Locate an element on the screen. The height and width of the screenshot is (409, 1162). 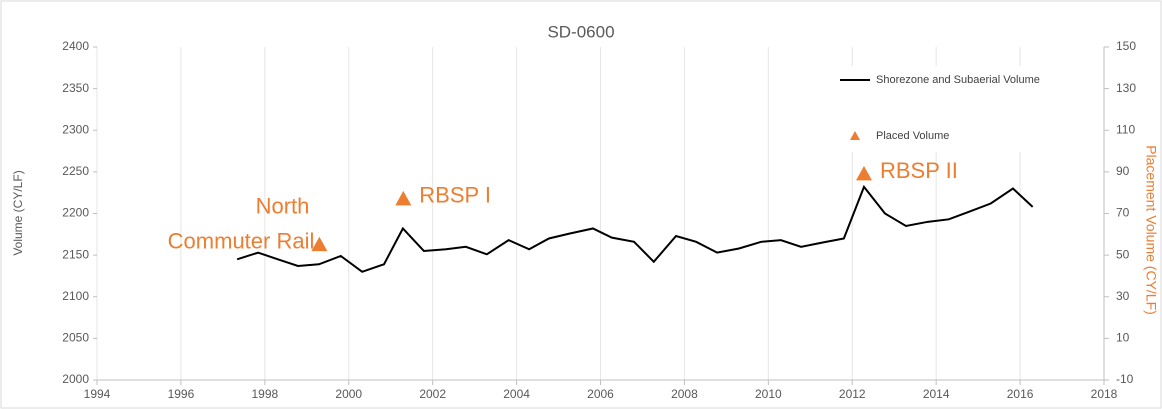
y-tick-label: 2000 is located at coordinates (75, 379).